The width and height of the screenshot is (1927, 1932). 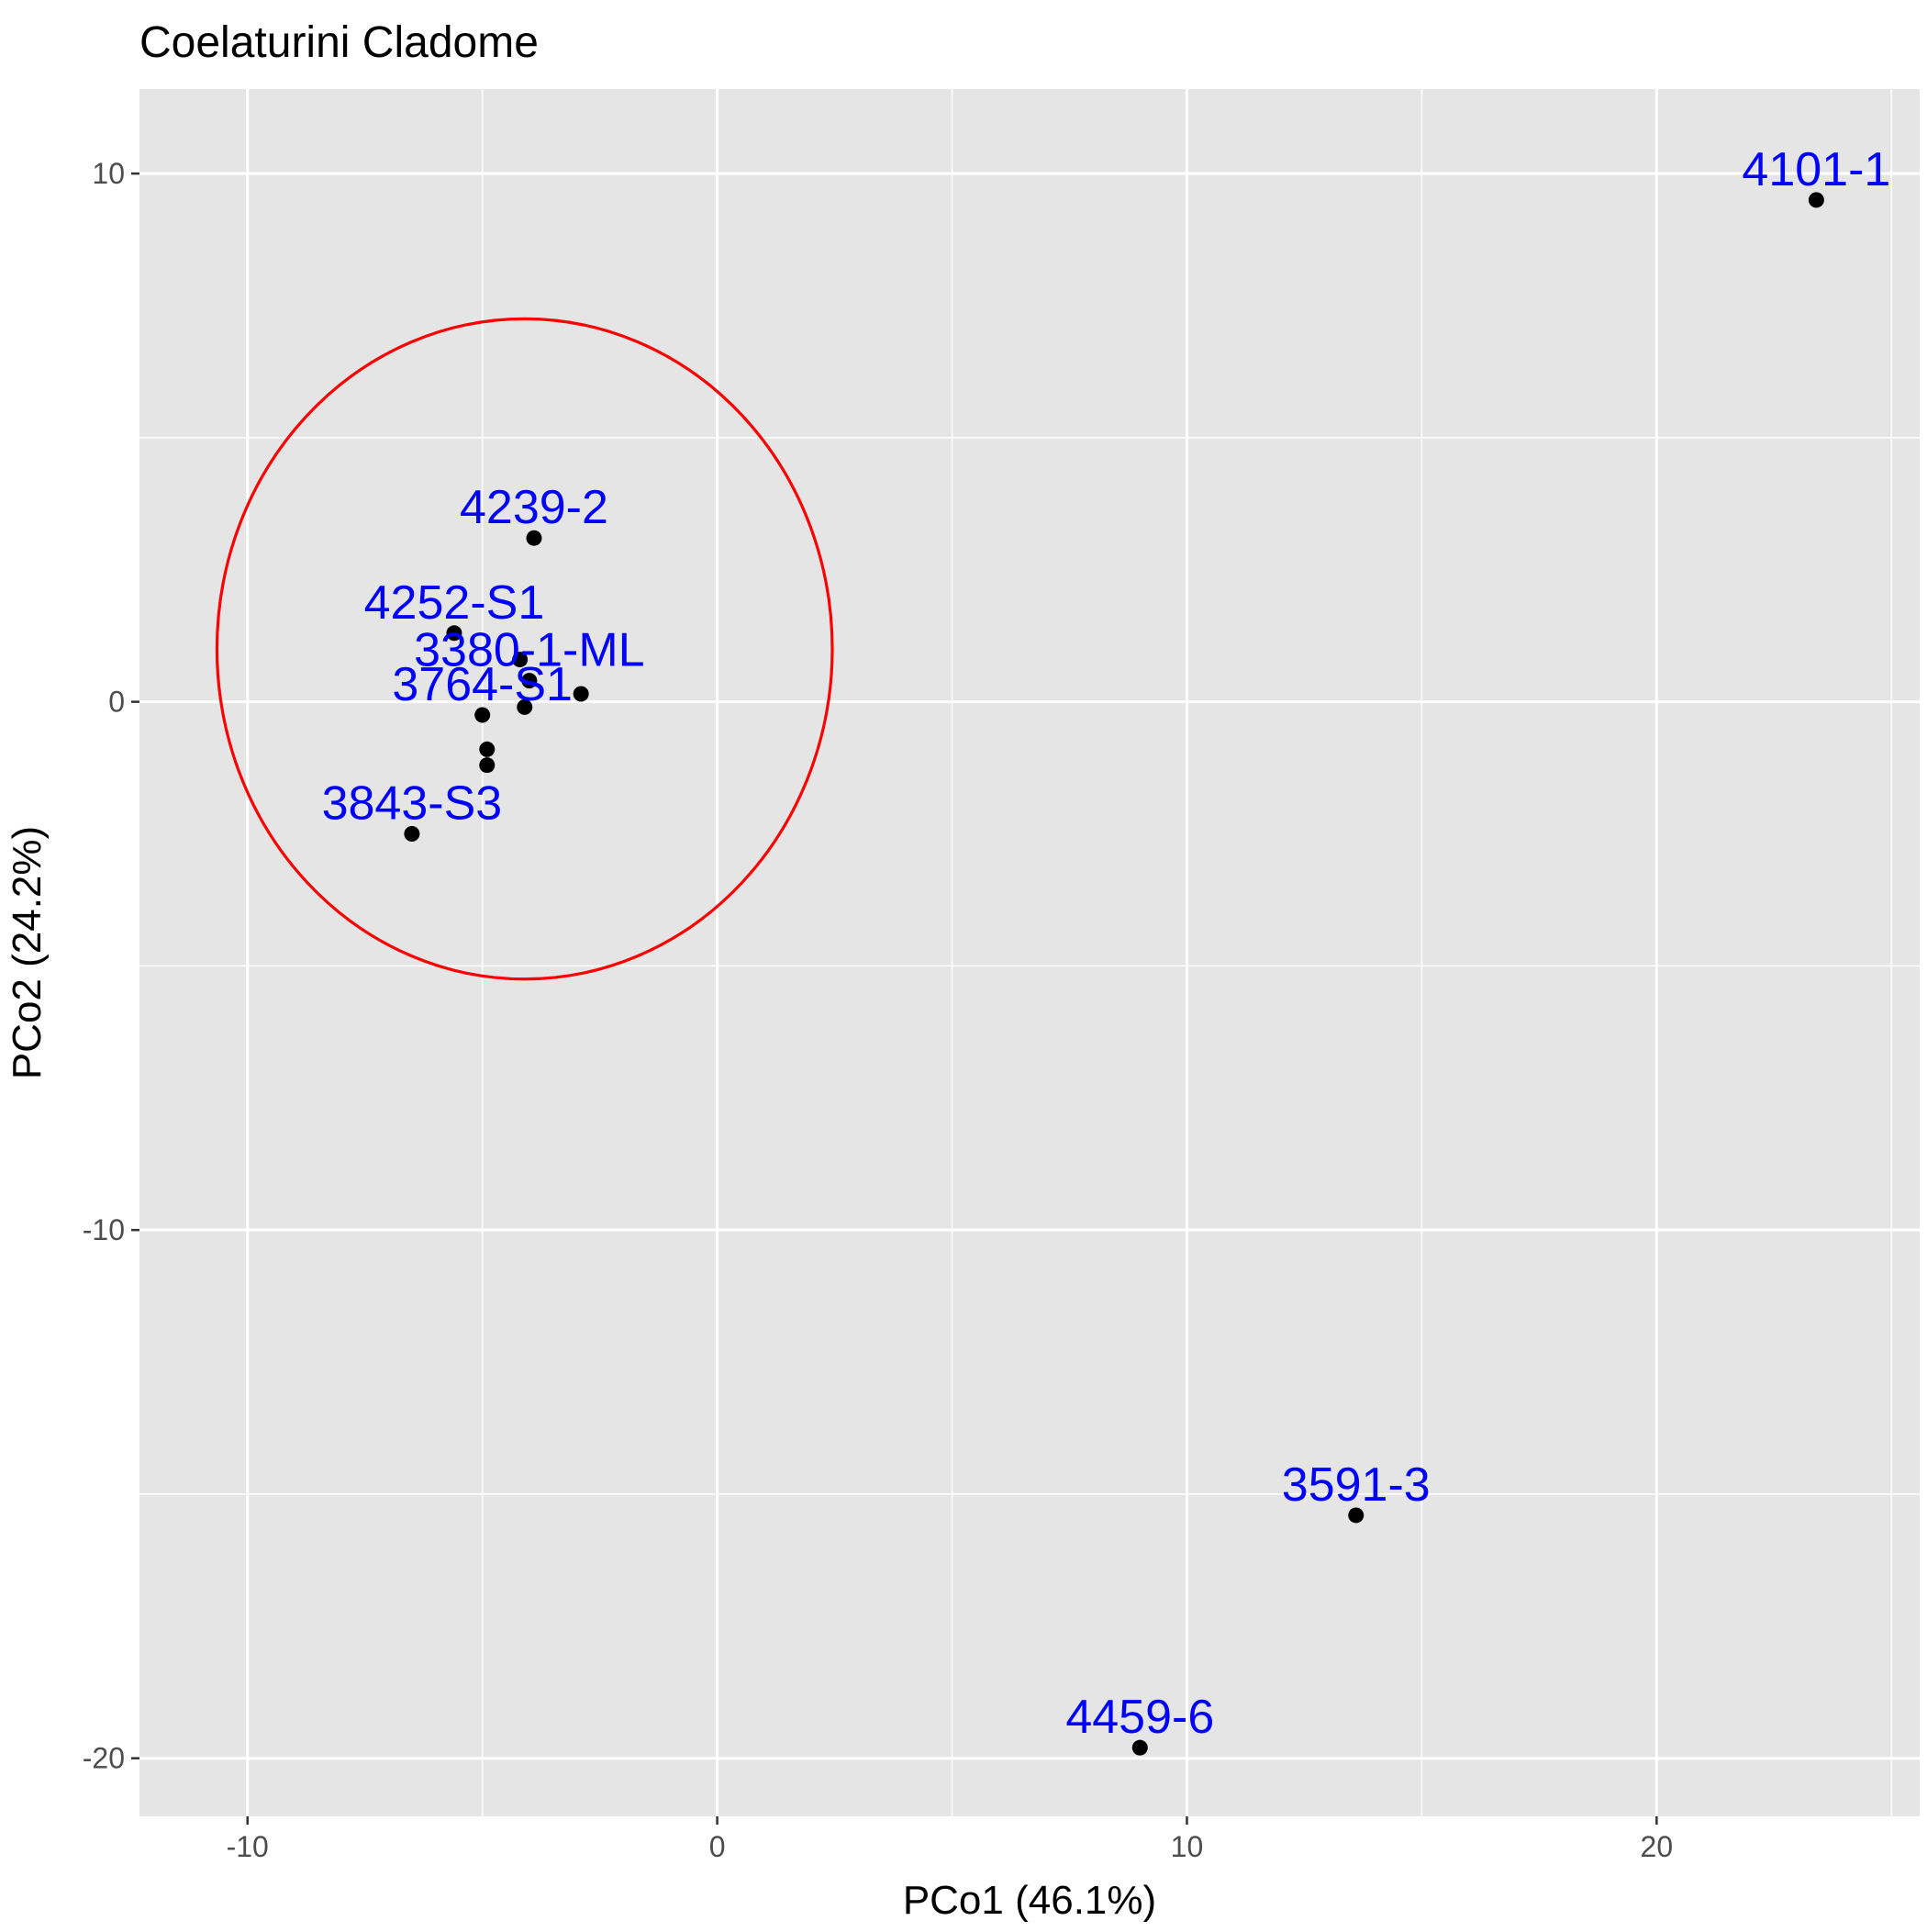 What do you see at coordinates (104, 1229) in the screenshot?
I see `y-tick-label: -10` at bounding box center [104, 1229].